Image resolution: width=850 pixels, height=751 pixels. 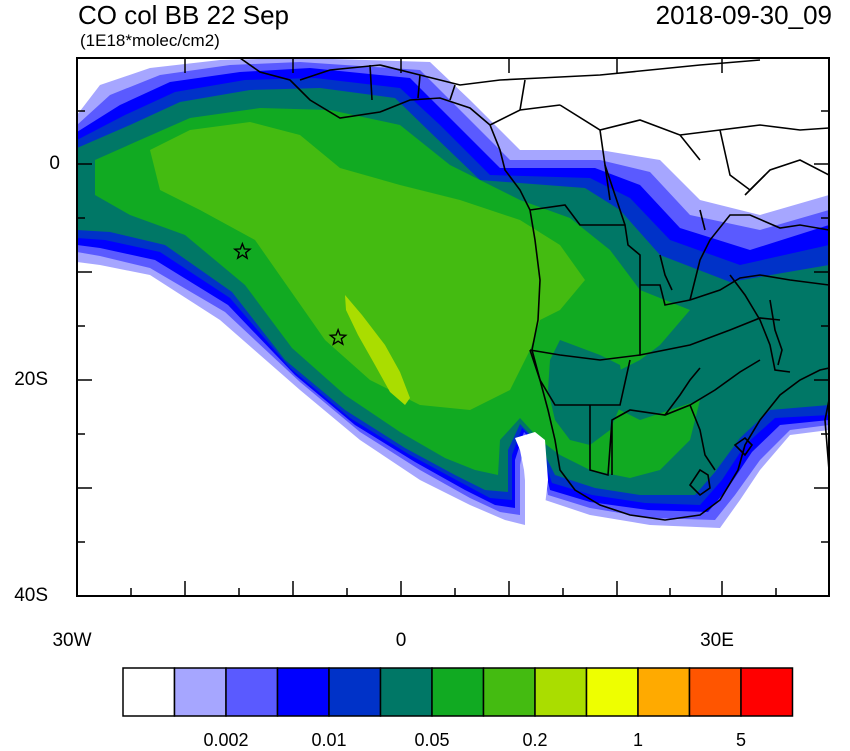 What do you see at coordinates (531, 472) in the screenshot?
I see `plume-notch` at bounding box center [531, 472].